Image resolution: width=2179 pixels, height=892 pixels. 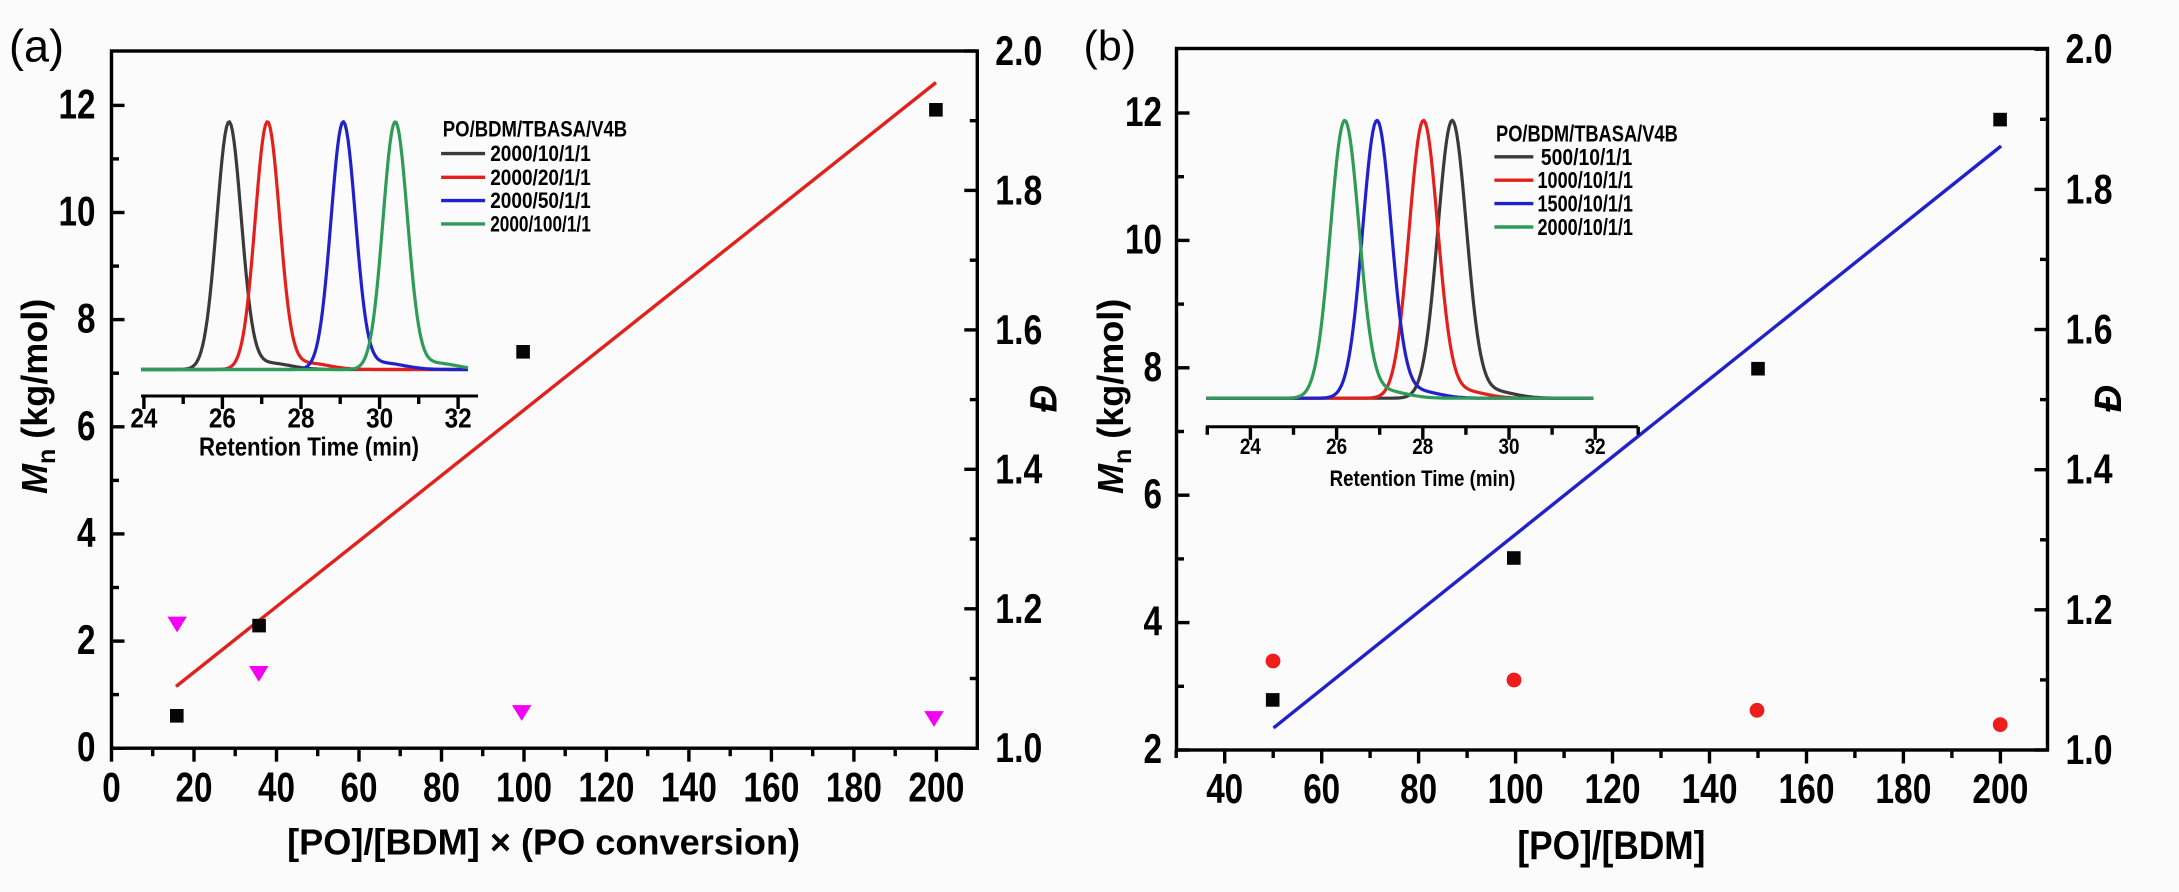 I want to click on svg-text: 2000/50/1/1, so click(x=540, y=200).